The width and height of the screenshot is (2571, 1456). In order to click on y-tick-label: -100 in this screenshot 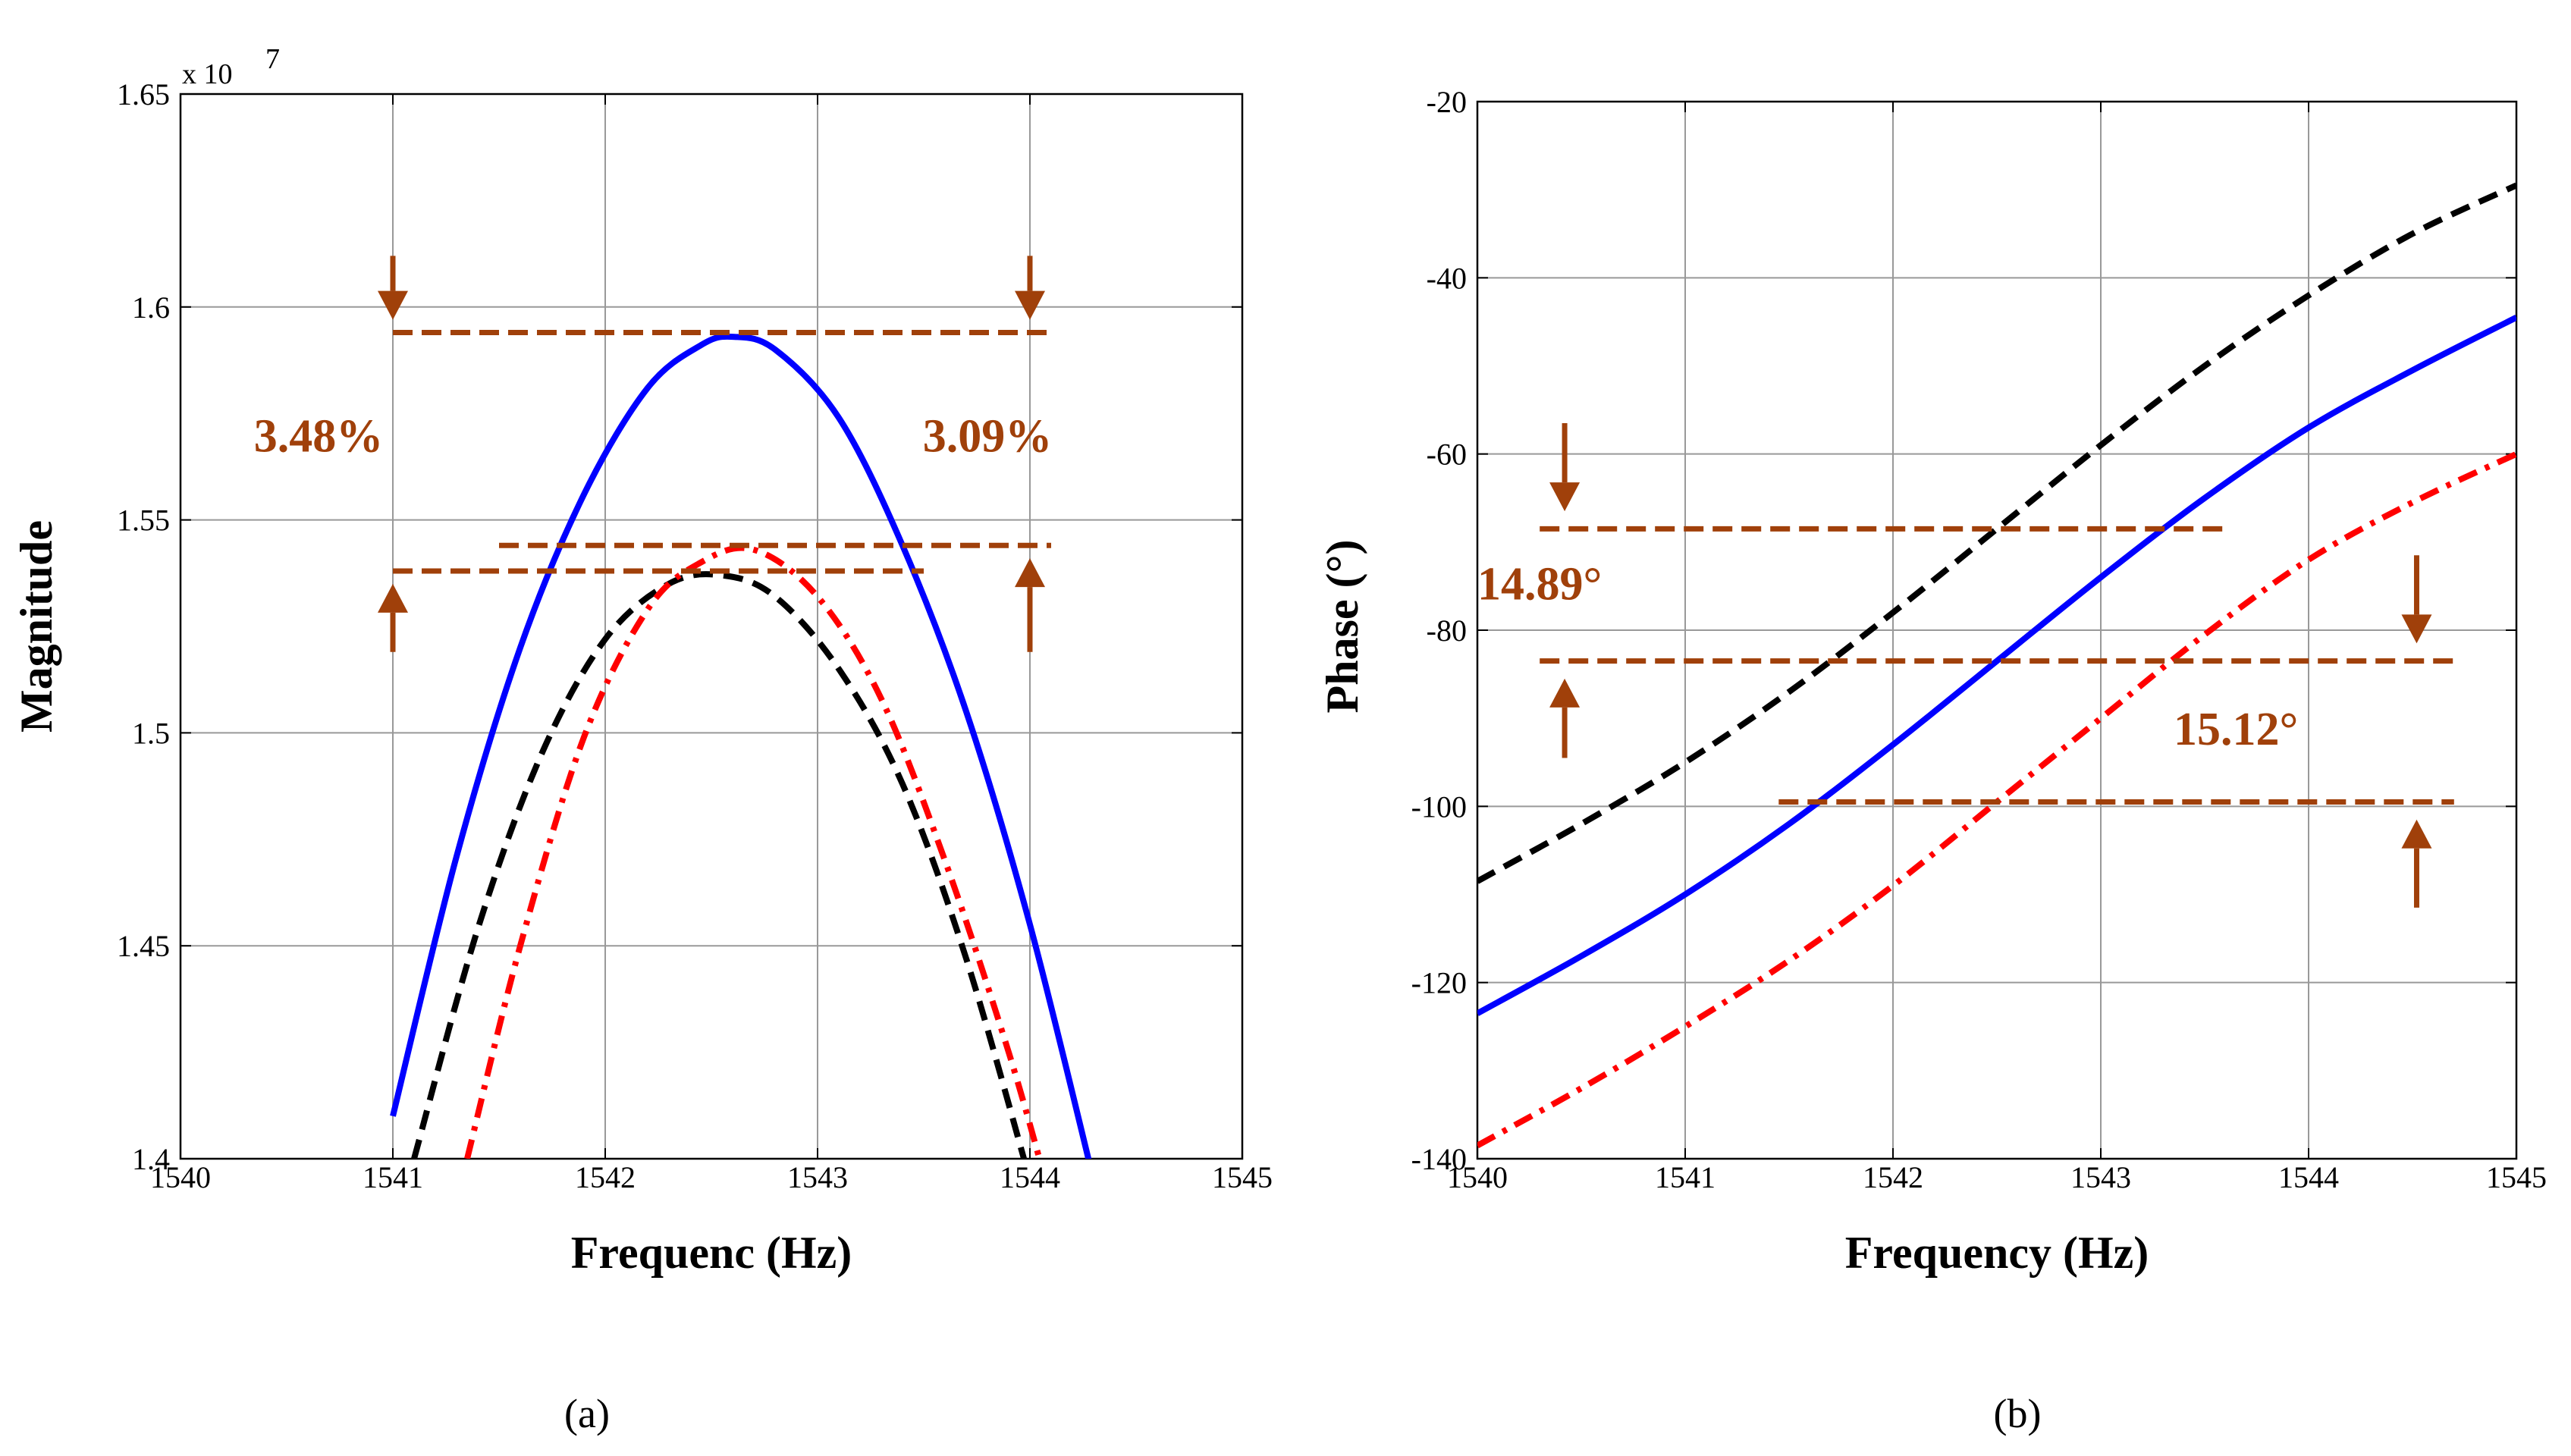, I will do `click(1439, 806)`.